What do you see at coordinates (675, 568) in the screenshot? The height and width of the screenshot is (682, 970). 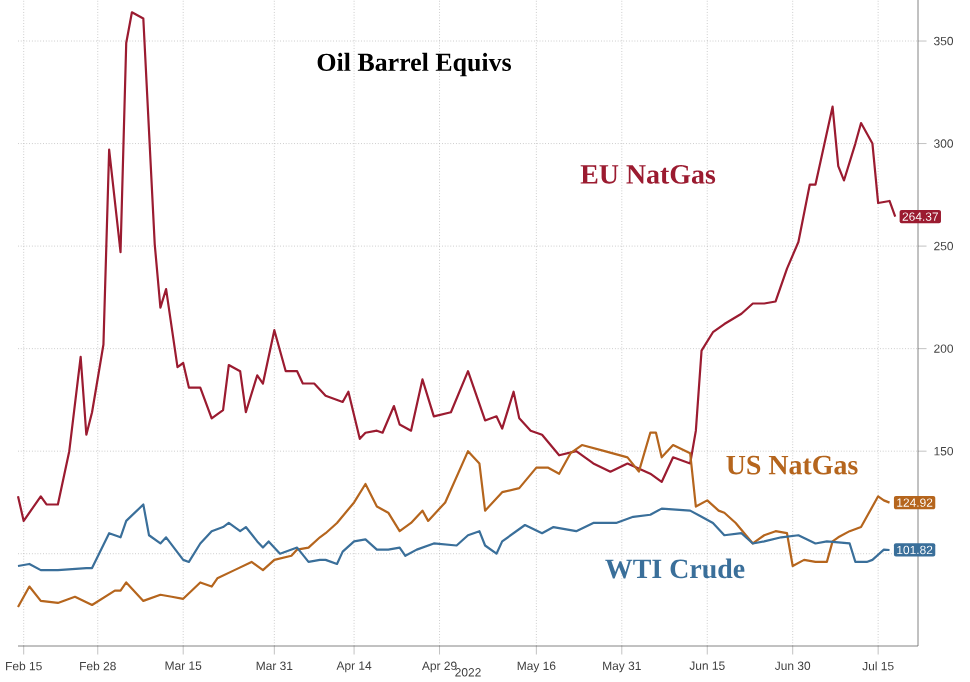 I see `series-label: WTI Crude` at bounding box center [675, 568].